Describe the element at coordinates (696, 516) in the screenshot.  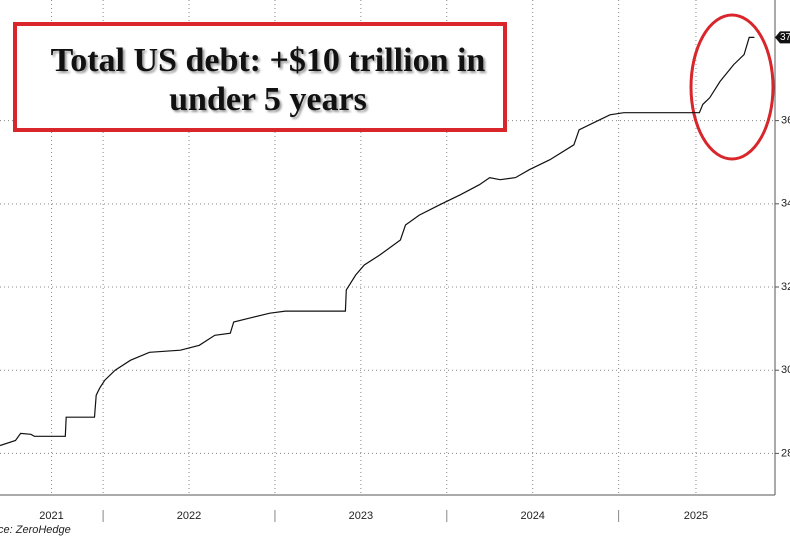
I see `x-tick-label: 2025` at that location.